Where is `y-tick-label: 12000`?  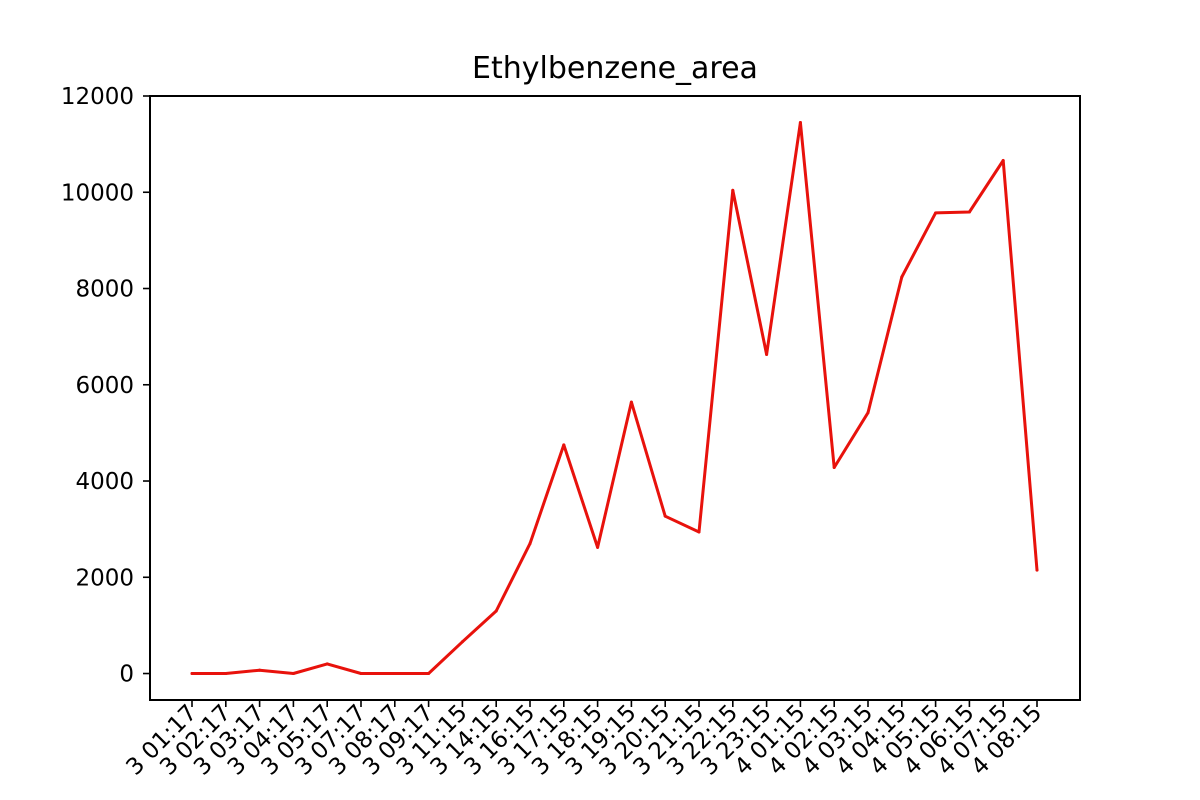
y-tick-label: 12000 is located at coordinates (97, 97).